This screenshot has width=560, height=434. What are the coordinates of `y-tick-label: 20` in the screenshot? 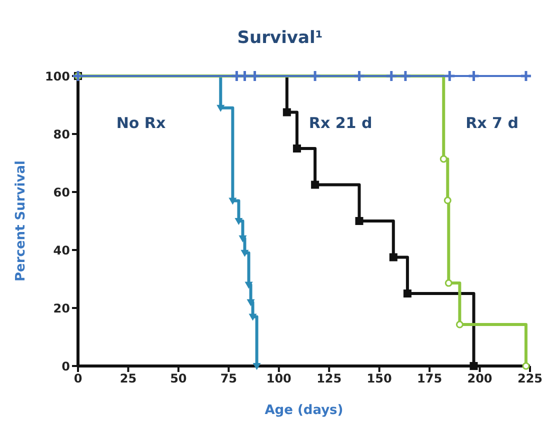 It's located at (61, 308).